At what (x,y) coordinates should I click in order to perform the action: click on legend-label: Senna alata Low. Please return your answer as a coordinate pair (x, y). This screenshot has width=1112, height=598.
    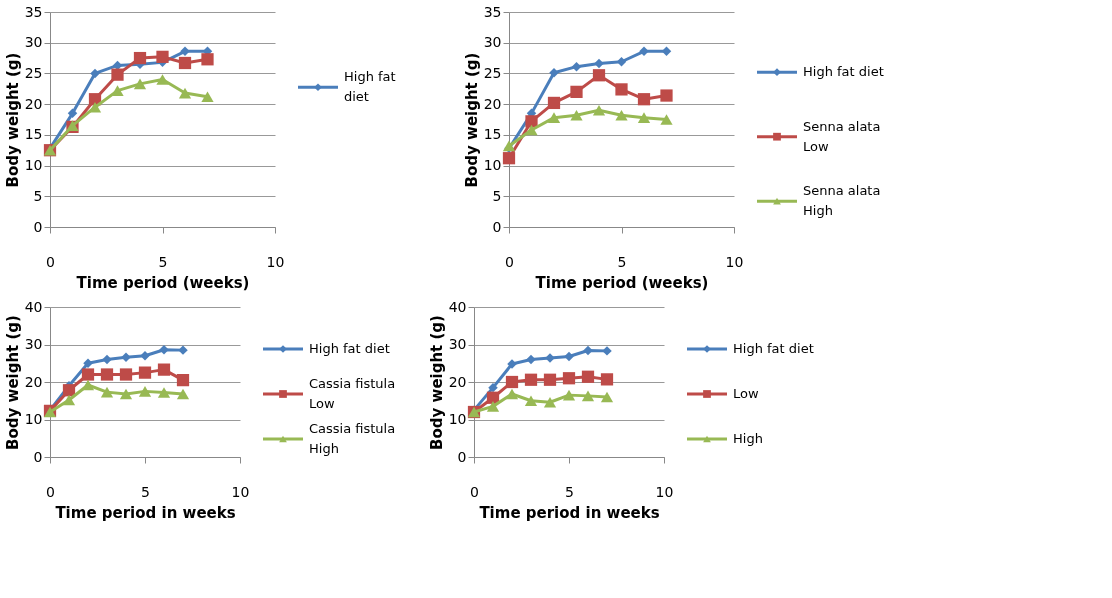
    Looking at the image, I should click on (842, 136).